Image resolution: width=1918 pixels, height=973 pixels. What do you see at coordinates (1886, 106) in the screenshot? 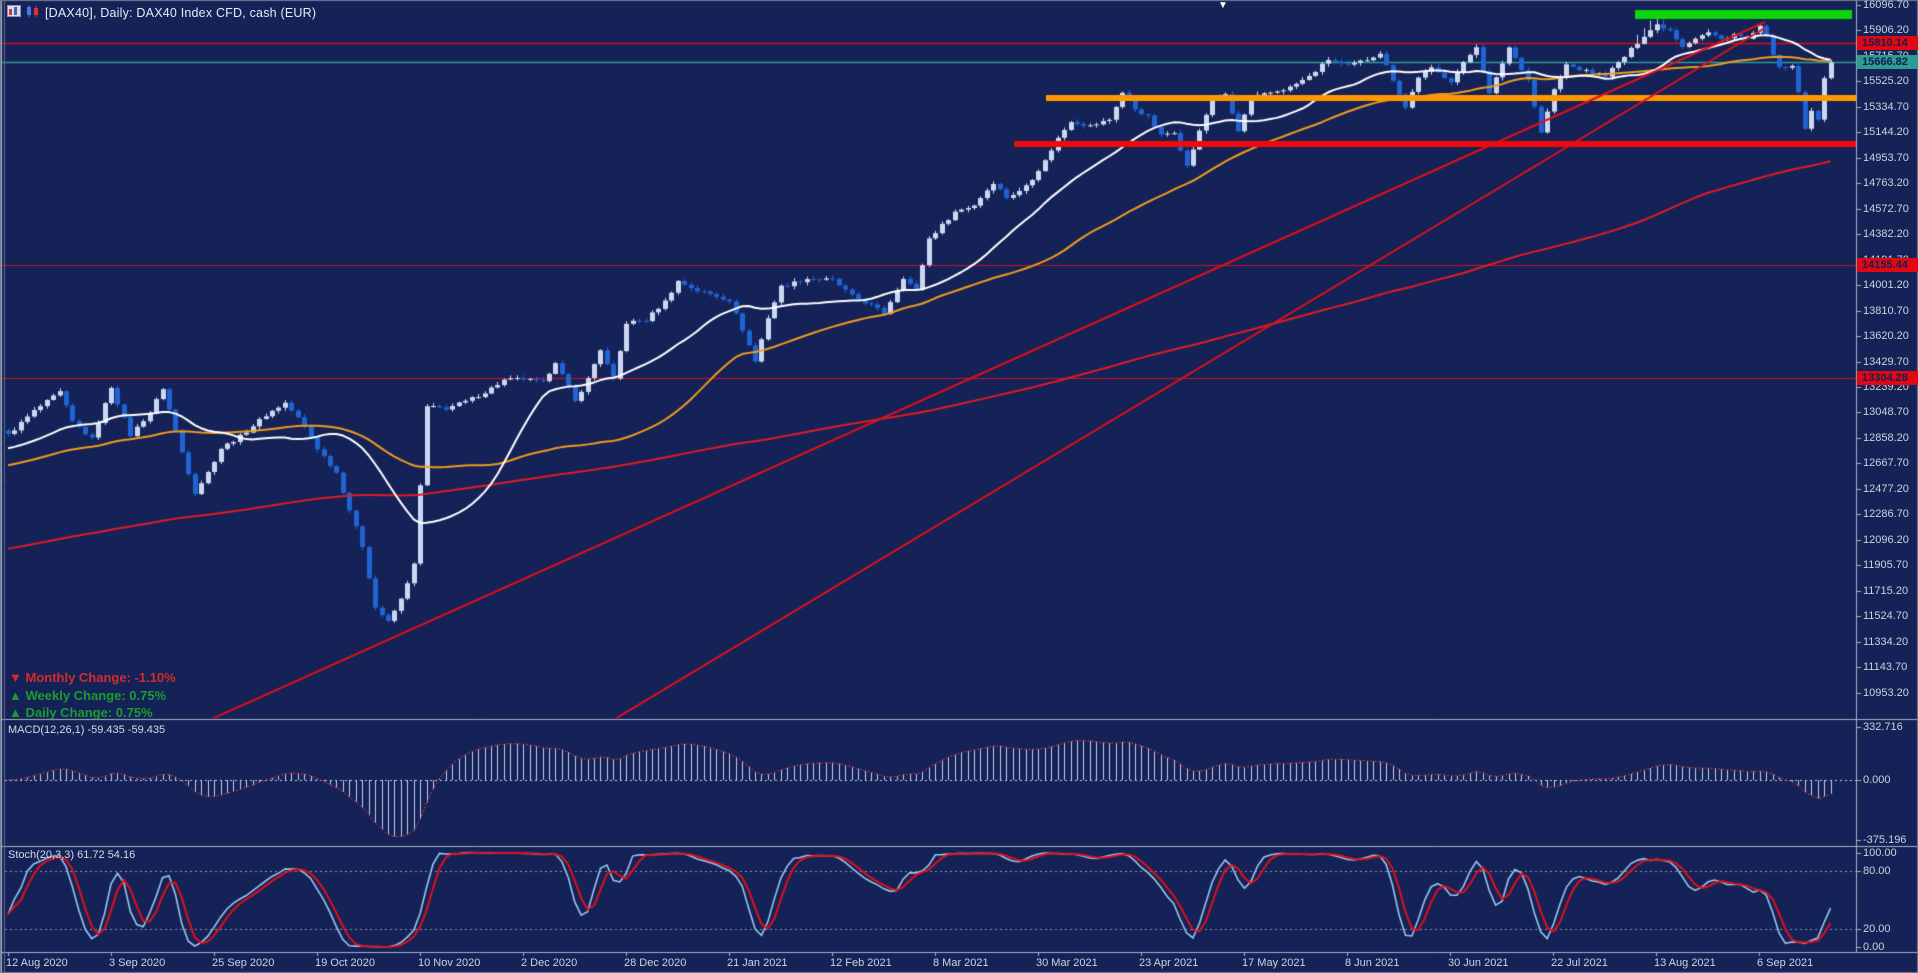
I see `price-axis-label: 15334.70` at bounding box center [1886, 106].